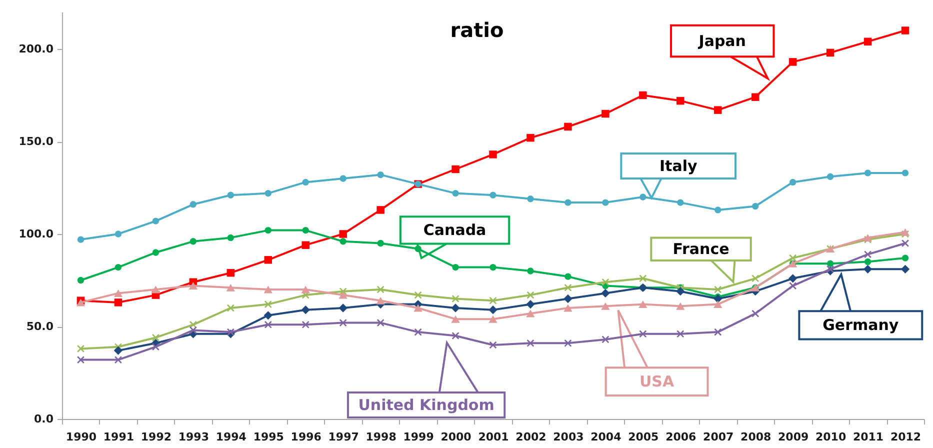  Describe the element at coordinates (456, 437) in the screenshot. I see `x-tick-label: 2000` at that location.